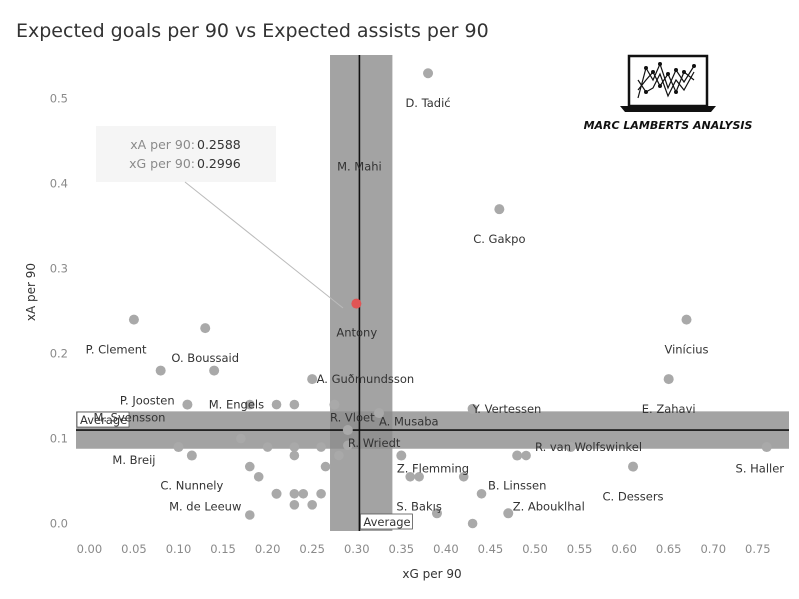  Describe the element at coordinates (133, 460) in the screenshot. I see `point-label: M. Breij` at that location.